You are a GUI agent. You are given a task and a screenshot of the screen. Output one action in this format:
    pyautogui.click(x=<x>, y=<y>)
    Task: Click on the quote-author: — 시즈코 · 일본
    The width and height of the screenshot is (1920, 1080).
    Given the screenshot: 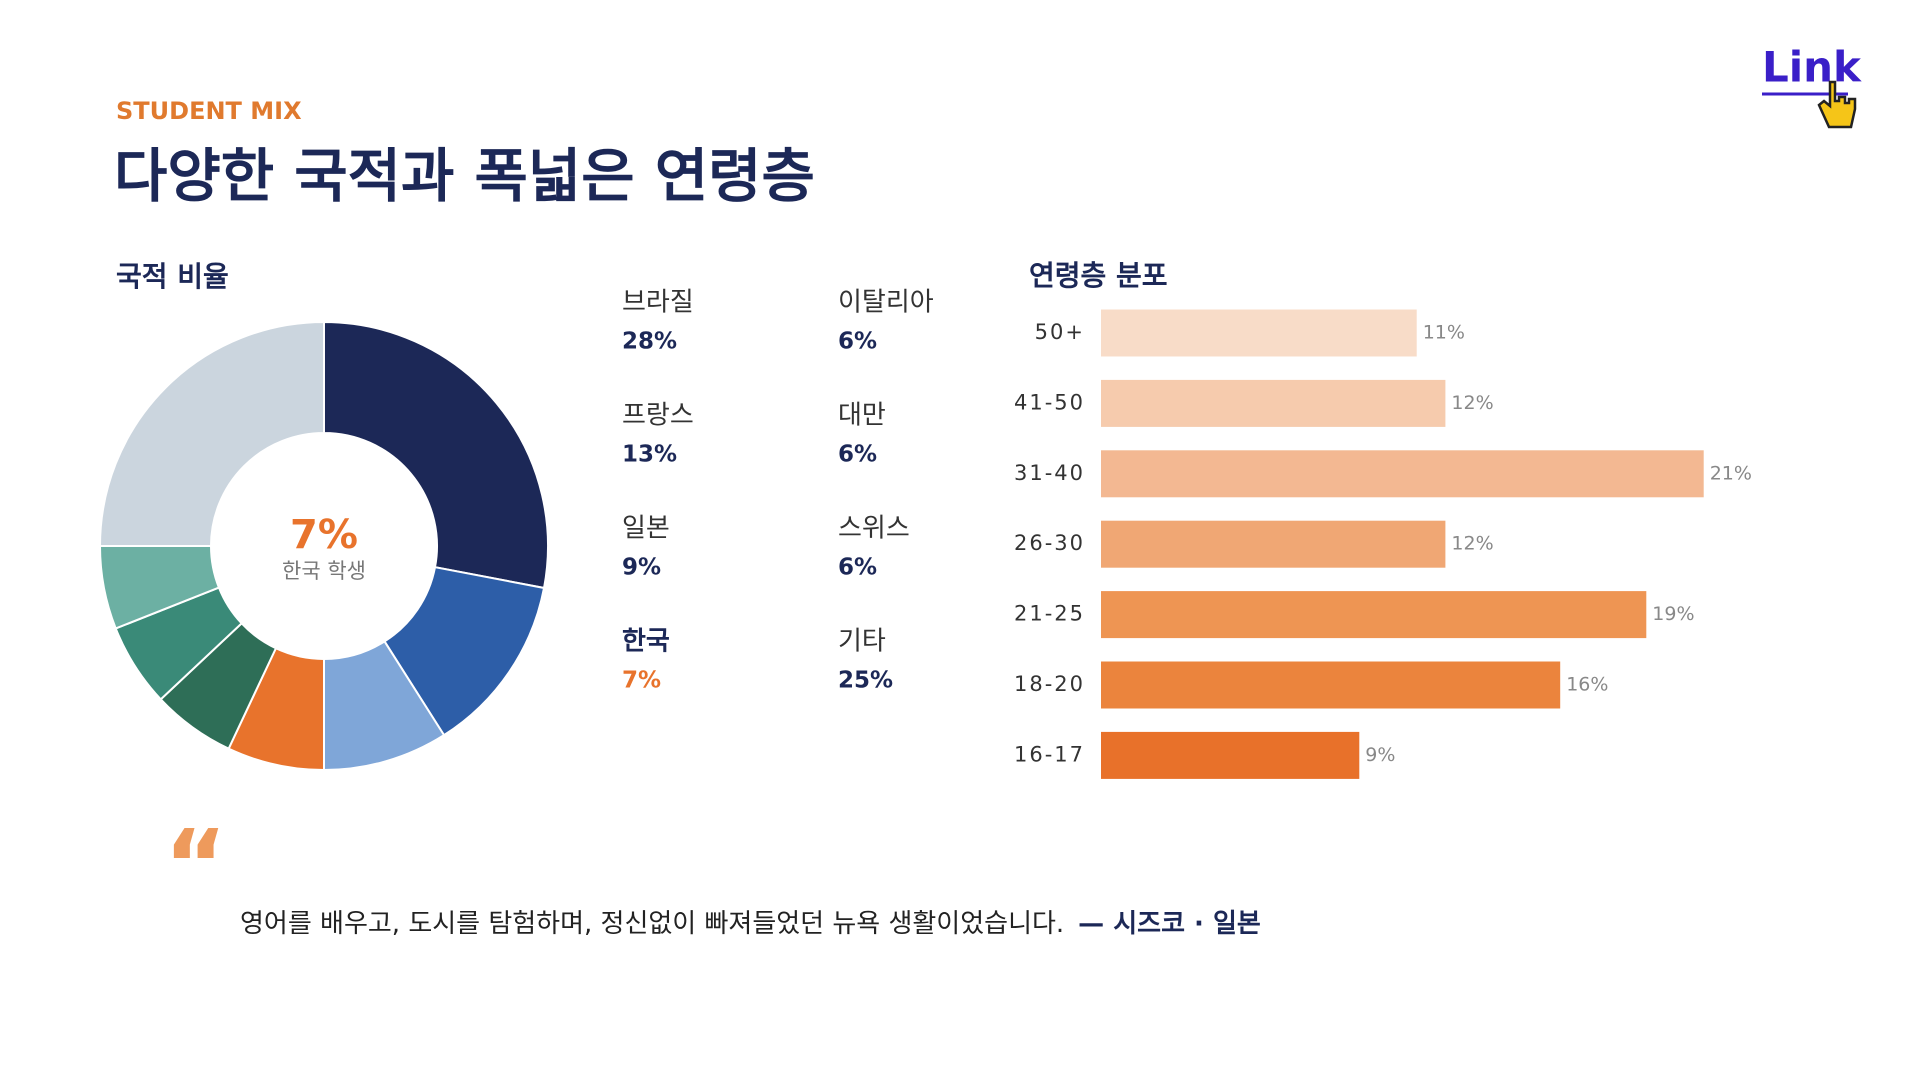 What is the action you would take?
    pyautogui.click(x=1169, y=924)
    